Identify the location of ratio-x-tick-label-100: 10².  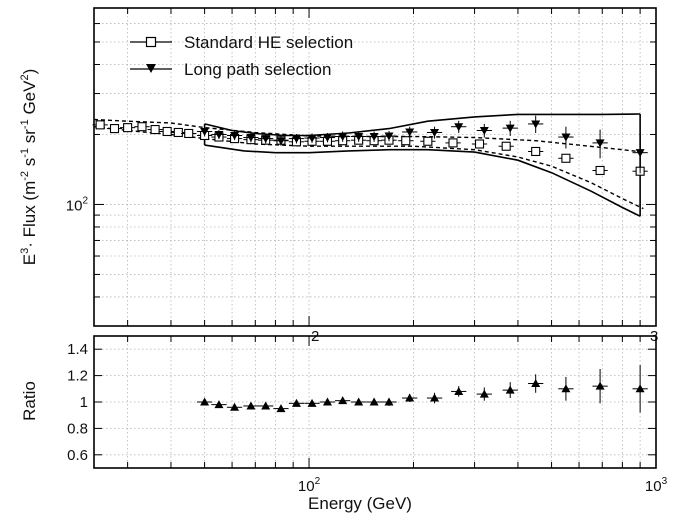
(309, 485).